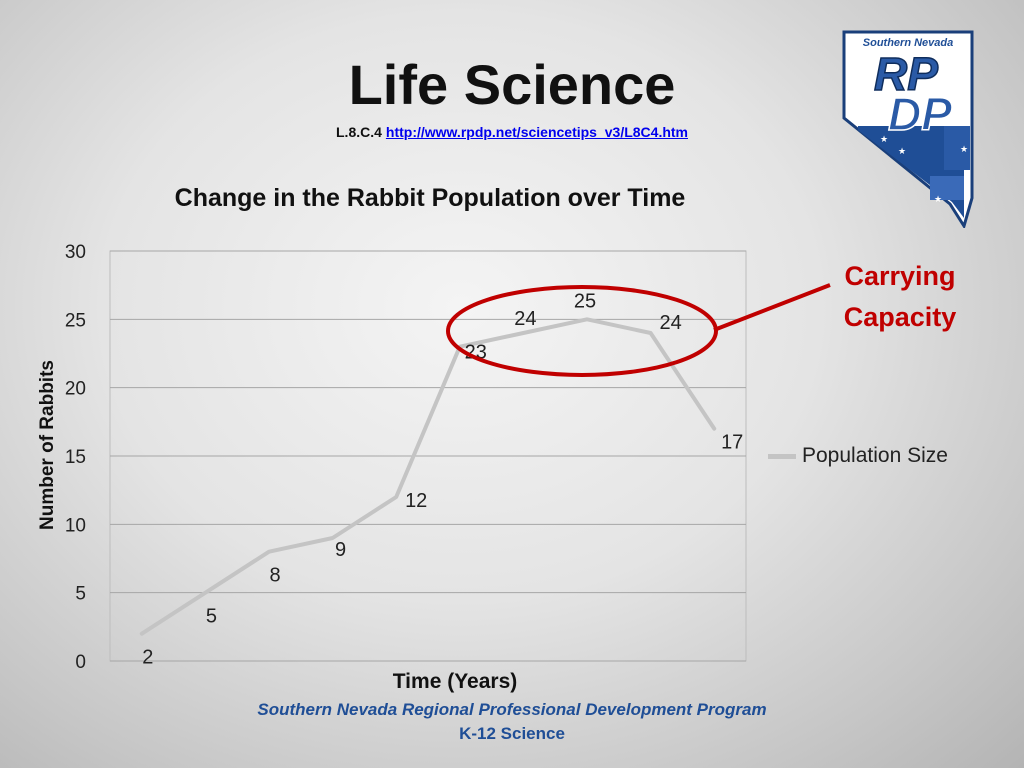  I want to click on callout-line-2: Capacity, so click(900, 317).